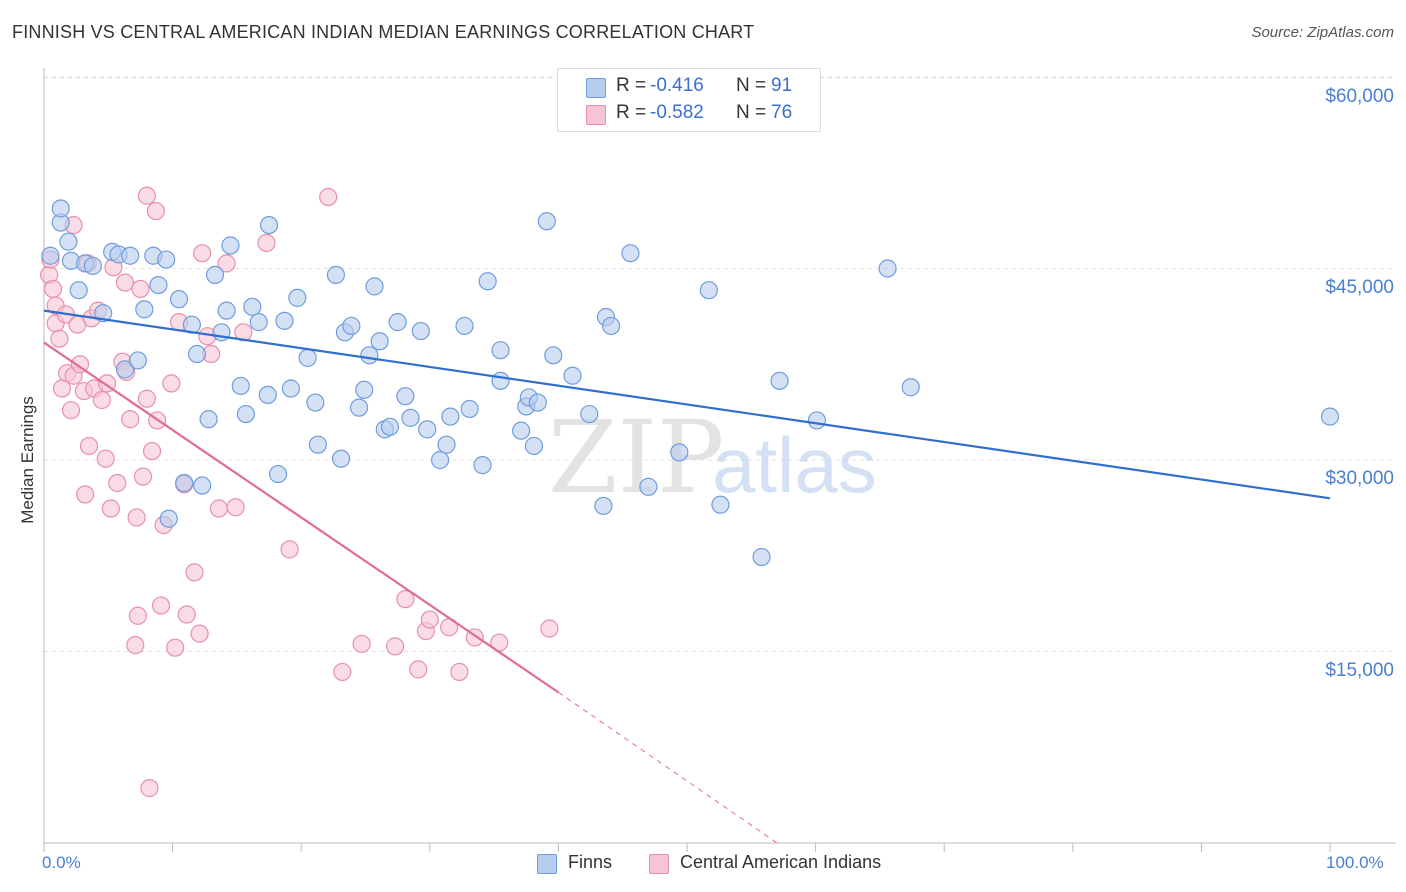 This screenshot has height=892, width=1406. What do you see at coordinates (781, 862) in the screenshot?
I see `cai-legend-label: Central American Indians` at bounding box center [781, 862].